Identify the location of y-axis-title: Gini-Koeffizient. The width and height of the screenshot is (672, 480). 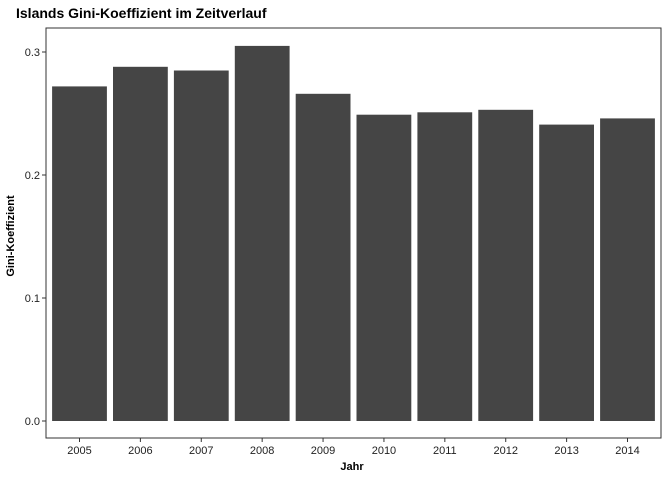
(11, 236).